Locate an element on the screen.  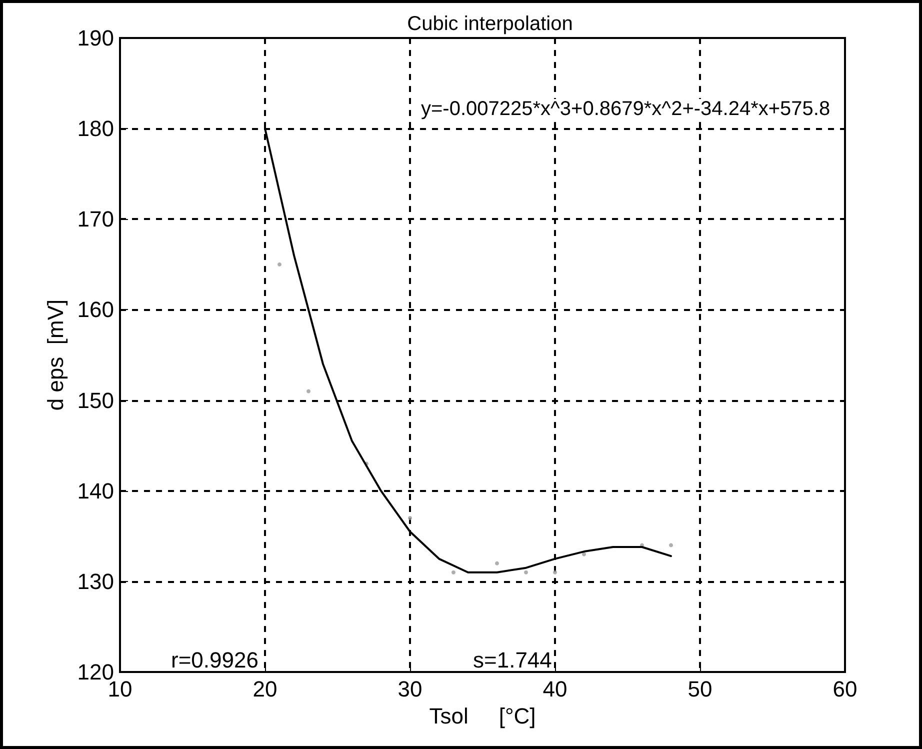
y-tick-label: 170 is located at coordinates (95, 219).